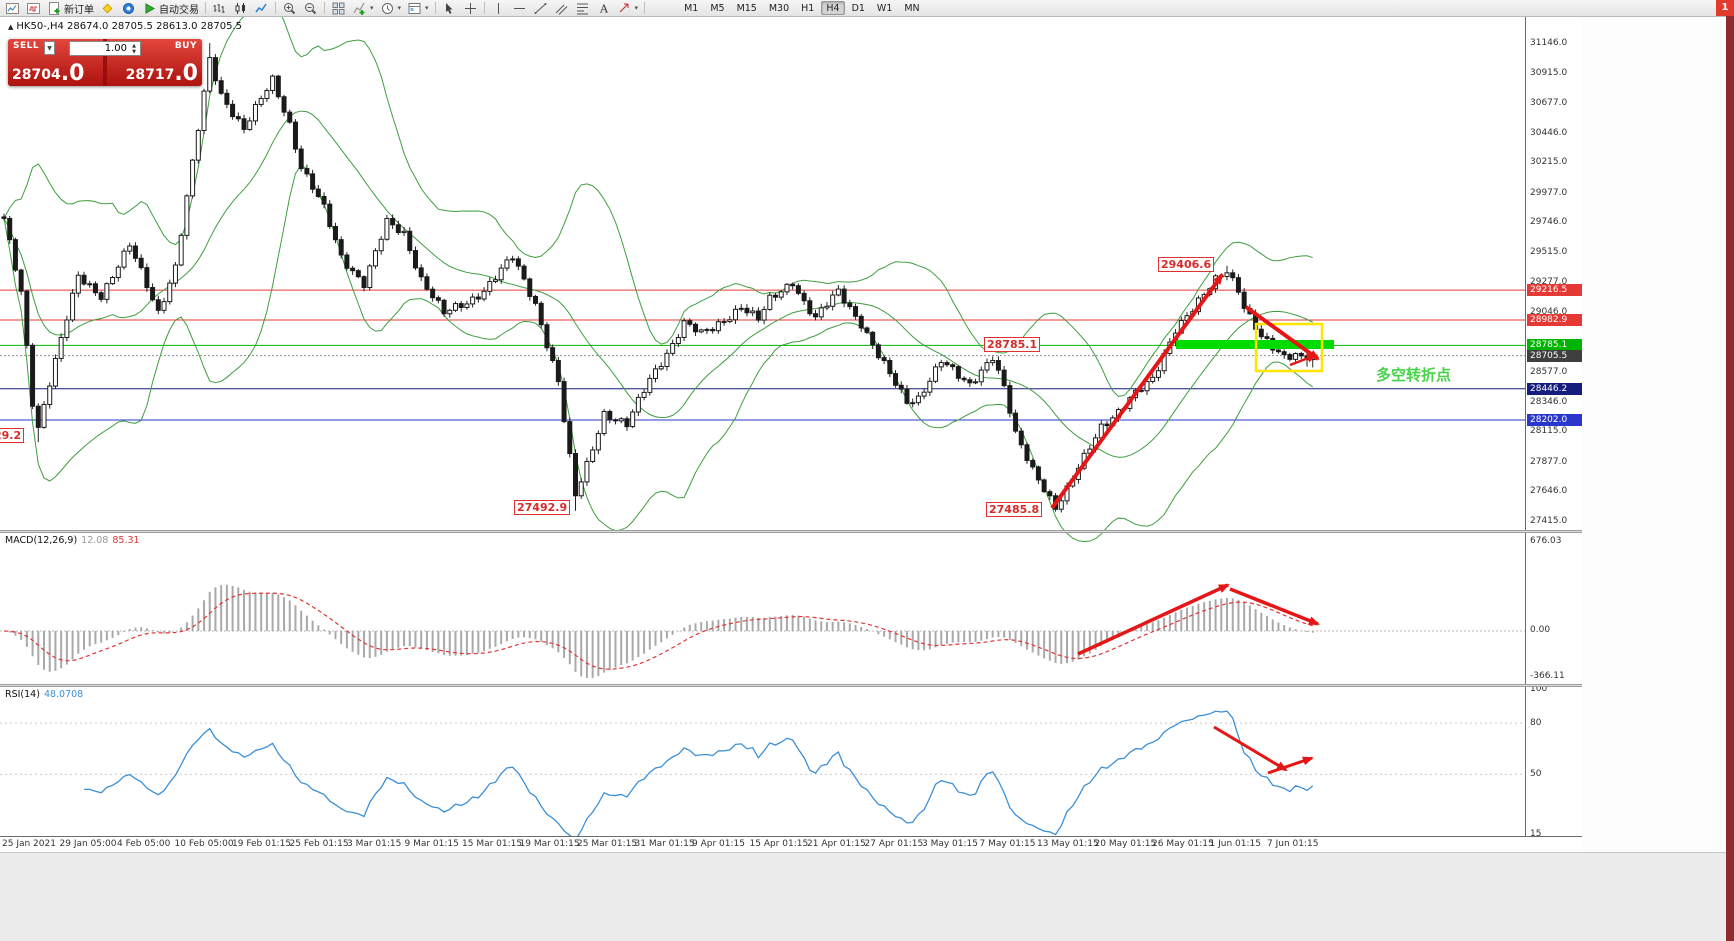 The height and width of the screenshot is (941, 1734). I want to click on timeframe-m5-button: M5, so click(717, 8).